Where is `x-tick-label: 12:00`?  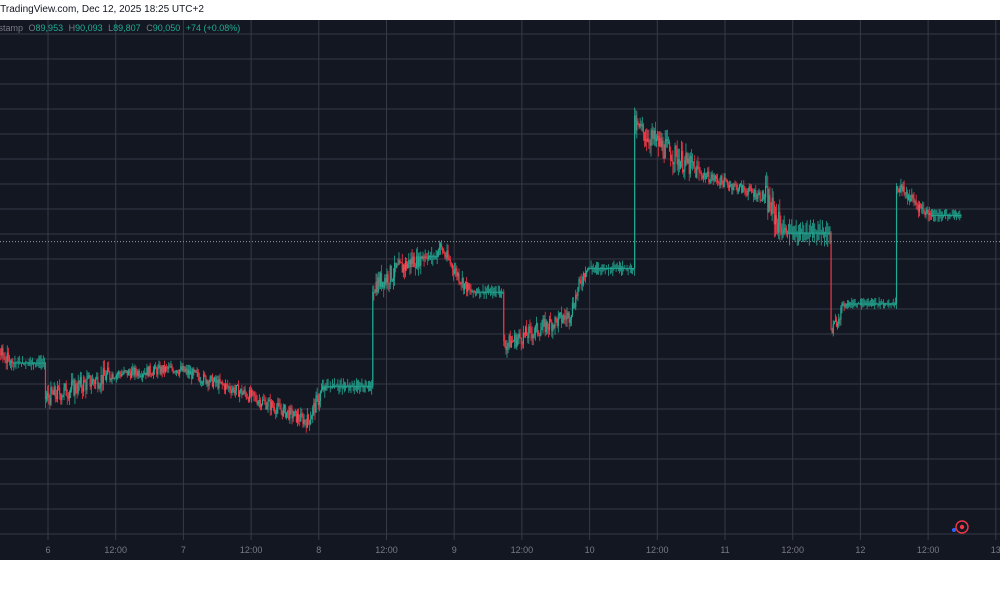
x-tick-label: 12:00 is located at coordinates (115, 550).